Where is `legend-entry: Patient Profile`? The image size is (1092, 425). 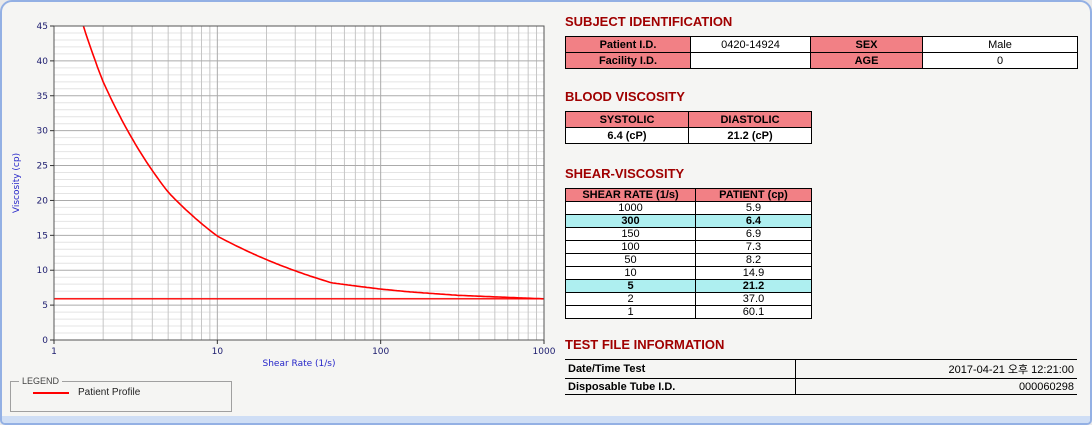
legend-entry: Patient Profile is located at coordinates (129, 392).